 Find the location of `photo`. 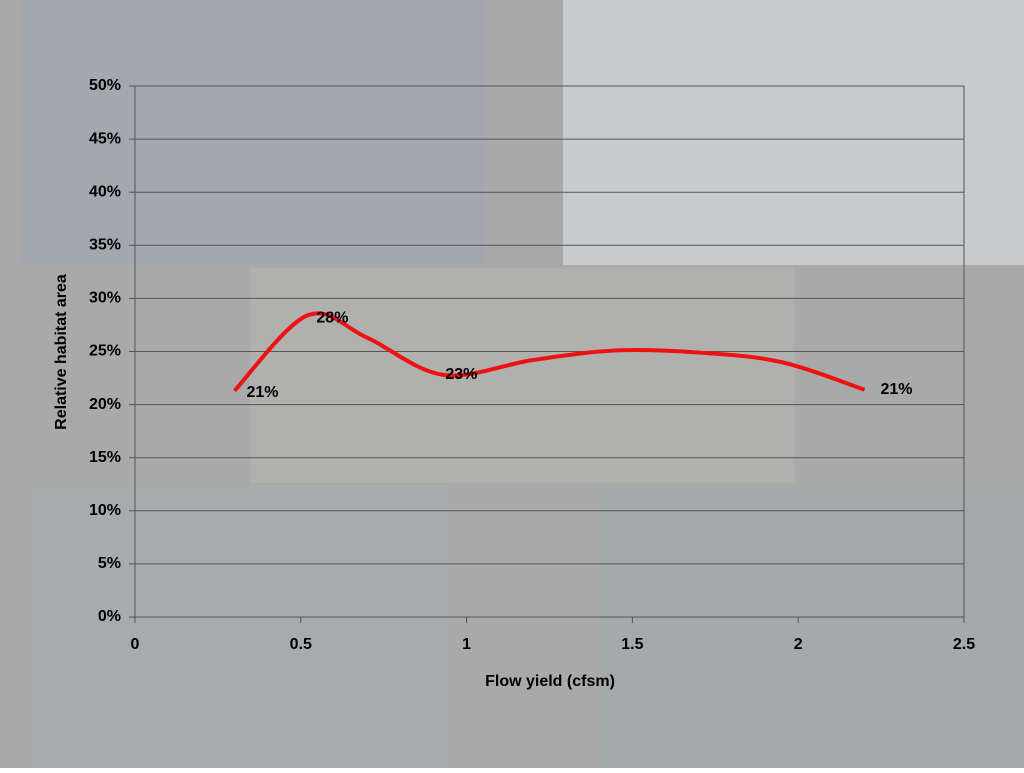

photo is located at coordinates (522, 375).